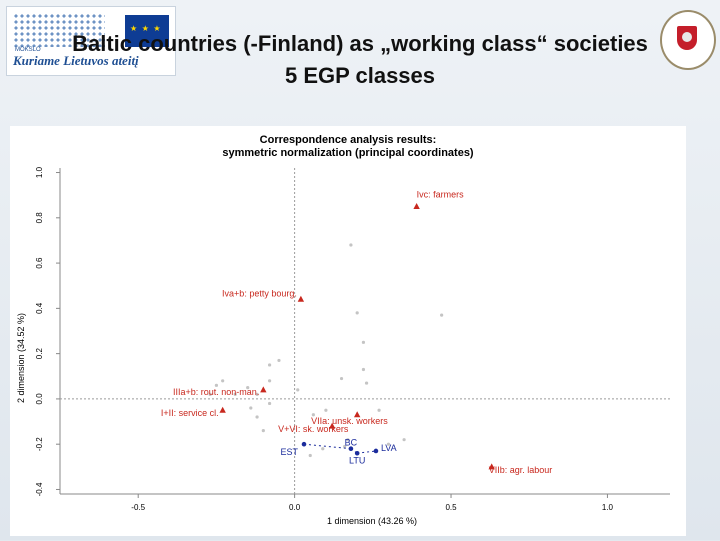 The height and width of the screenshot is (541, 720). Describe the element at coordinates (441, 194) in the screenshot. I see `class-label: Ivc: farmers` at that location.